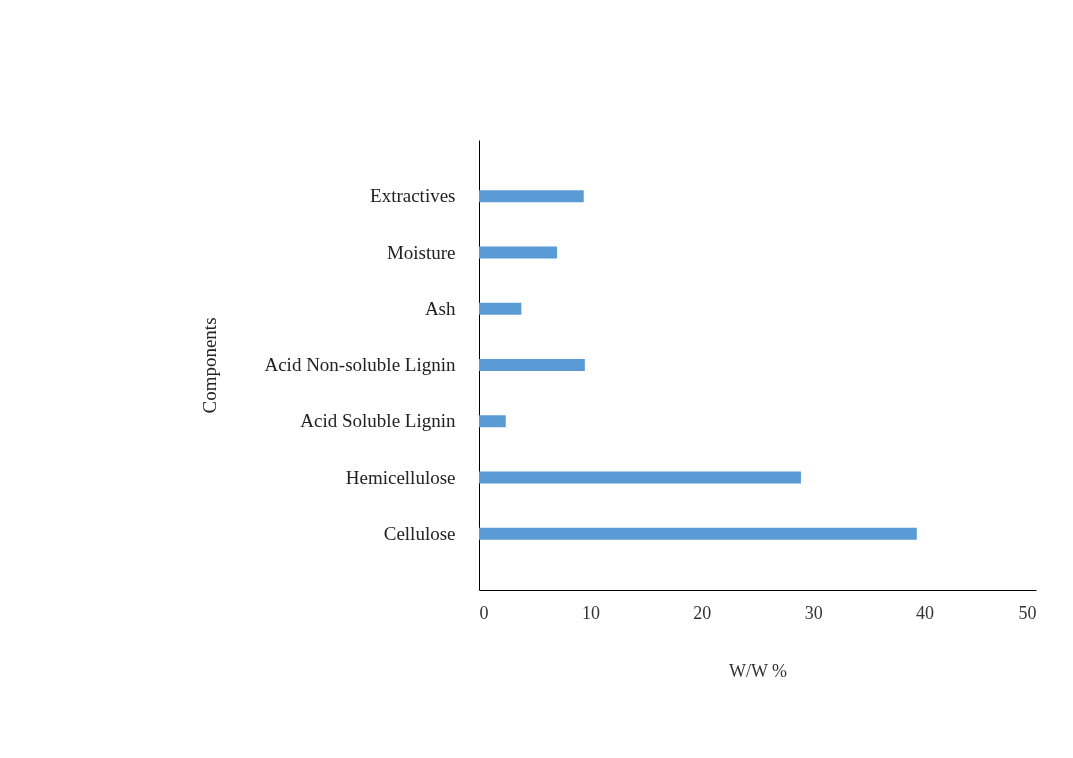  What do you see at coordinates (378, 421) in the screenshot?
I see `y-tick-label: Acid Soluble Lignin` at bounding box center [378, 421].